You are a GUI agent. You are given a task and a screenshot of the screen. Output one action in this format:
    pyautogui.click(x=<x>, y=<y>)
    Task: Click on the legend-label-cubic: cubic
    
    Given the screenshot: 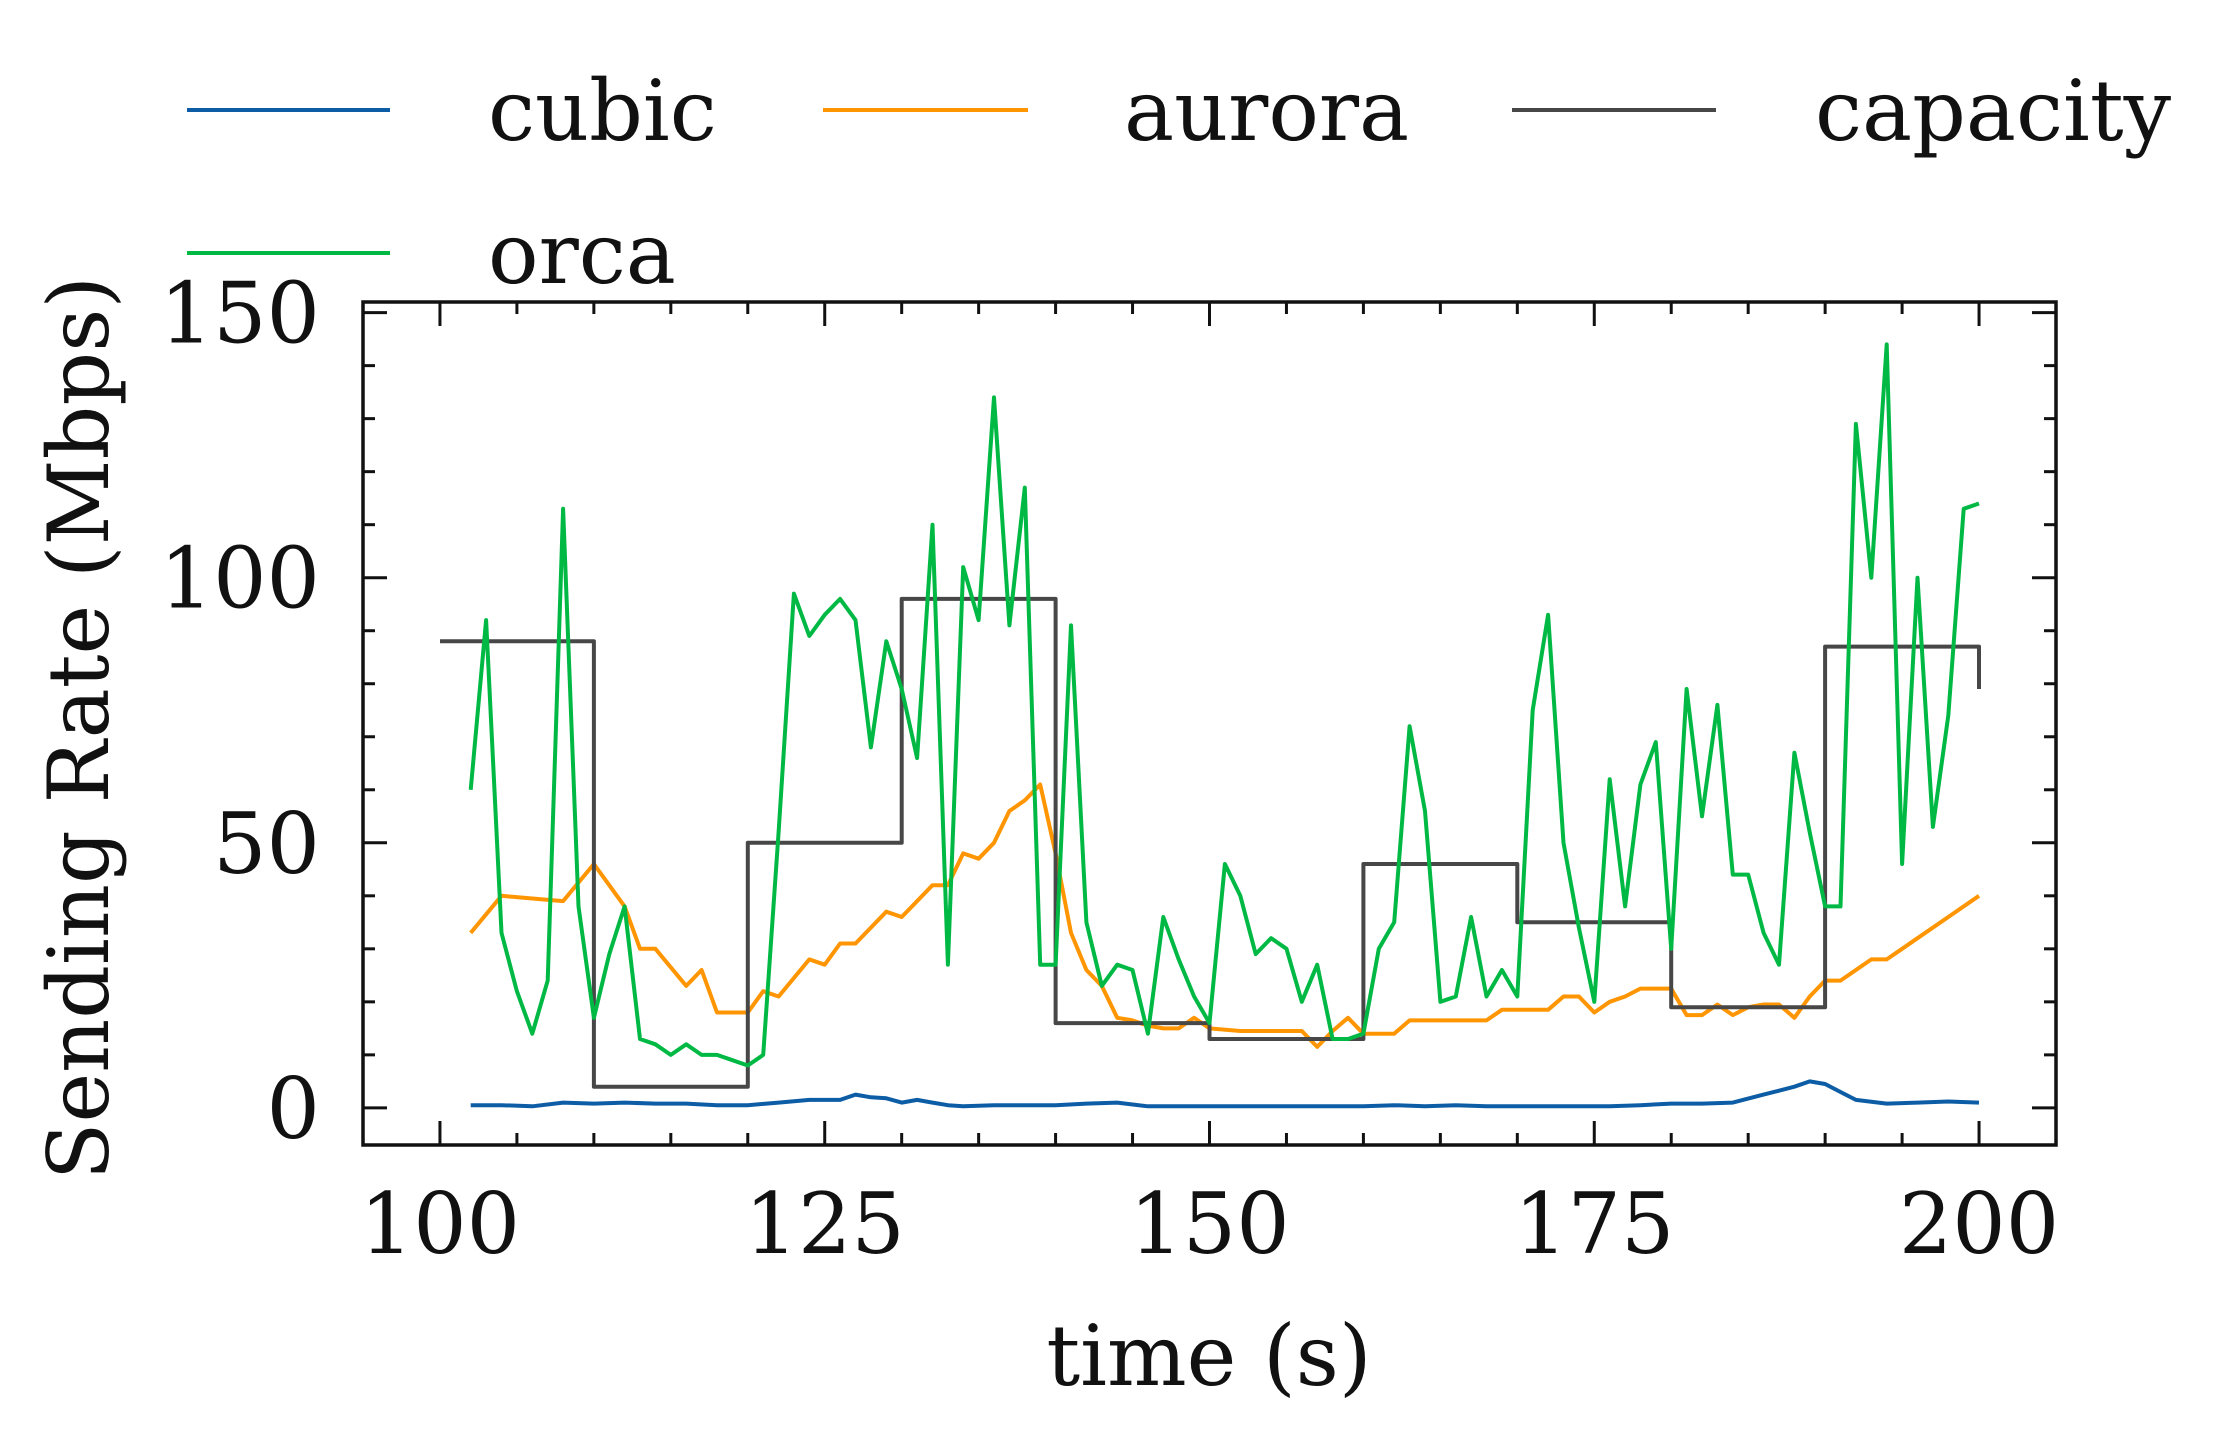 What is the action you would take?
    pyautogui.click(x=602, y=111)
    